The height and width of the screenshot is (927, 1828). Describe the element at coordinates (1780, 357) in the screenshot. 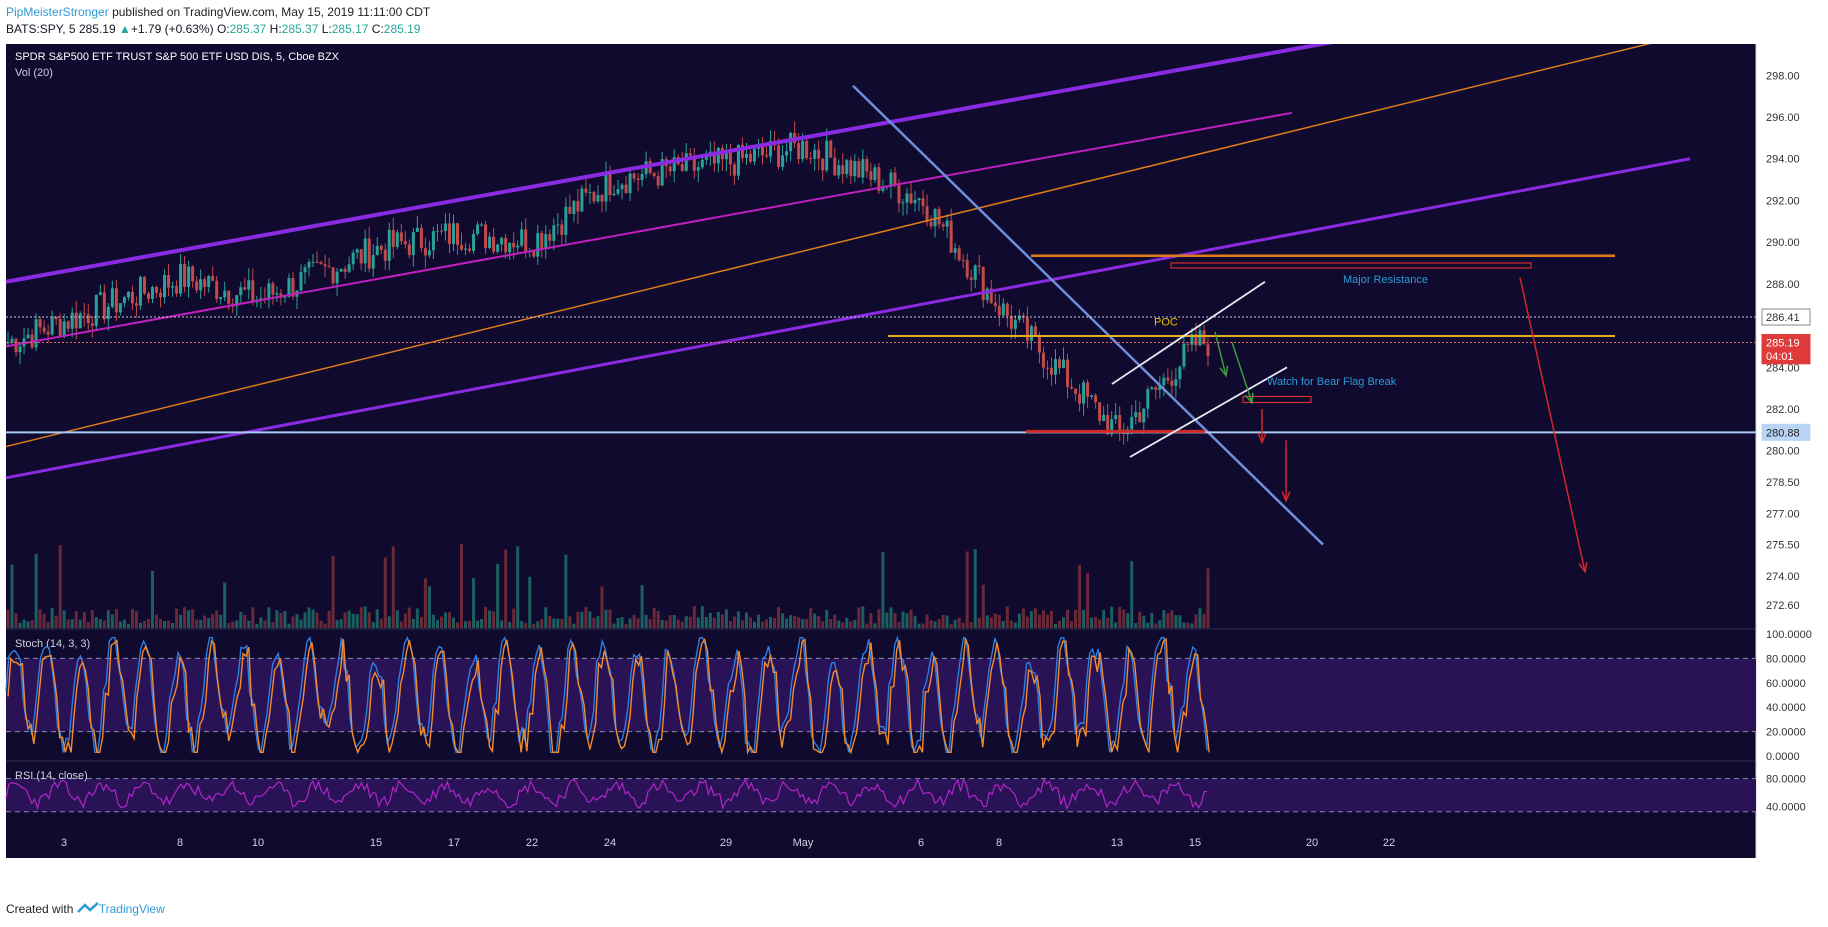

I see `price-badge-label: 04:01` at that location.